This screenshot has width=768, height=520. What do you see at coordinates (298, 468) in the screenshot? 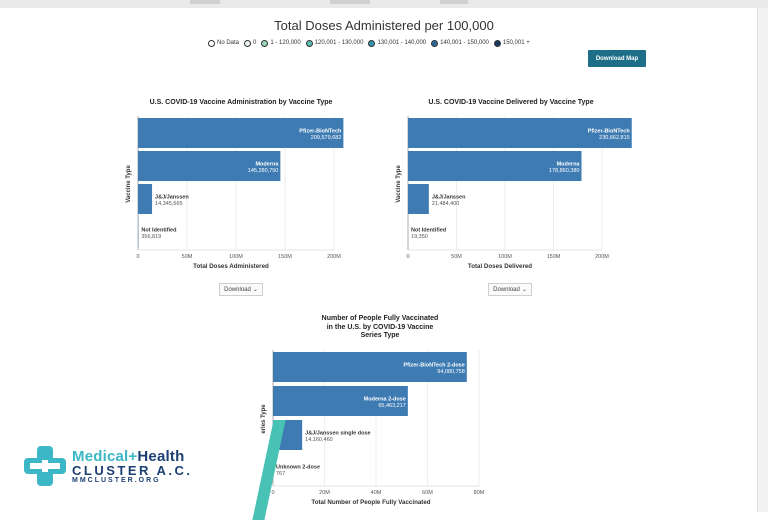
I see `bar-name-label: Unknown 2-dose` at bounding box center [298, 468].